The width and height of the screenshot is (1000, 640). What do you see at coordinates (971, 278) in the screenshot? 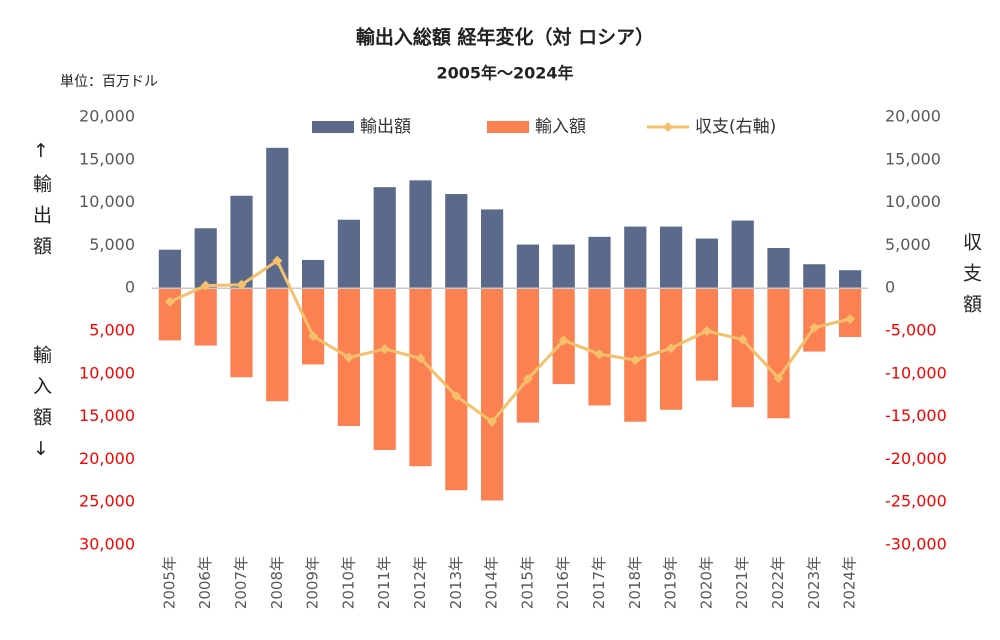
I see `y2-axis-label: 収支額` at bounding box center [971, 278].